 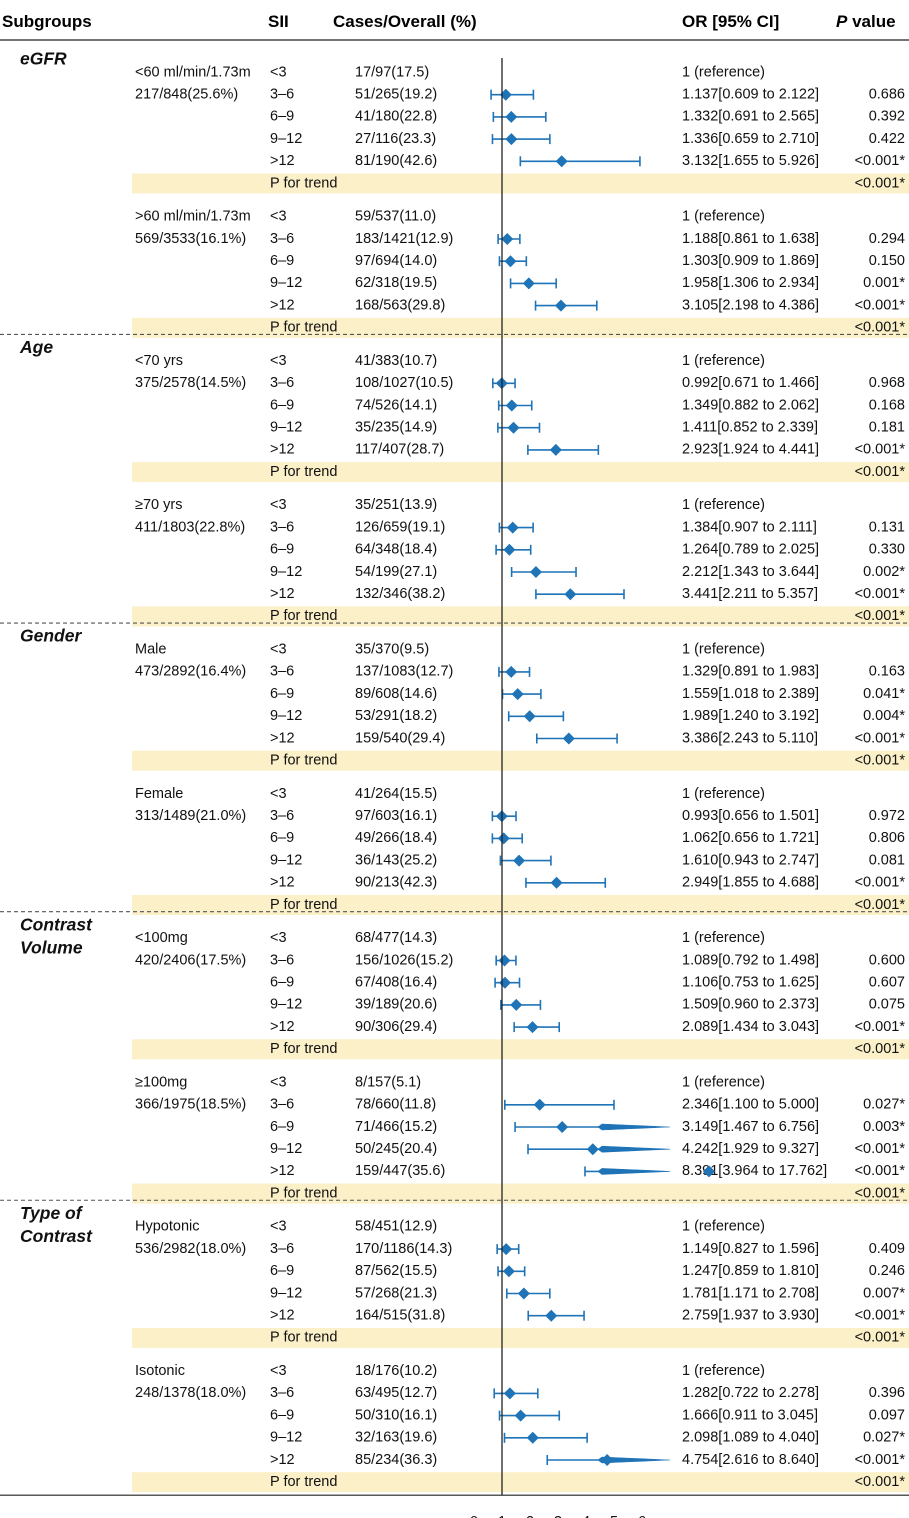 What do you see at coordinates (887, 1271) in the screenshot?
I see `p-value-label: 0.246` at bounding box center [887, 1271].